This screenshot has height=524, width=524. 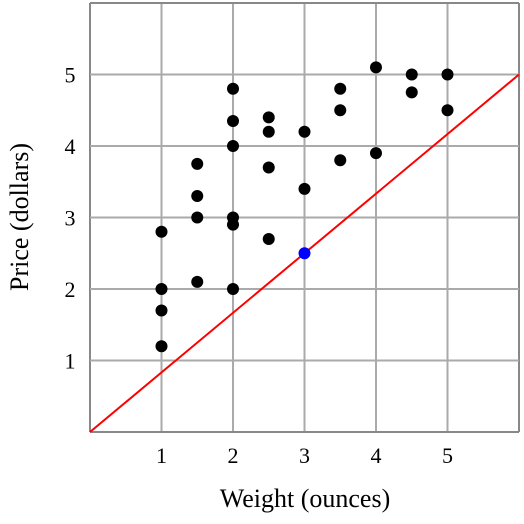 I want to click on x-tick-label: 4, so click(x=376, y=455).